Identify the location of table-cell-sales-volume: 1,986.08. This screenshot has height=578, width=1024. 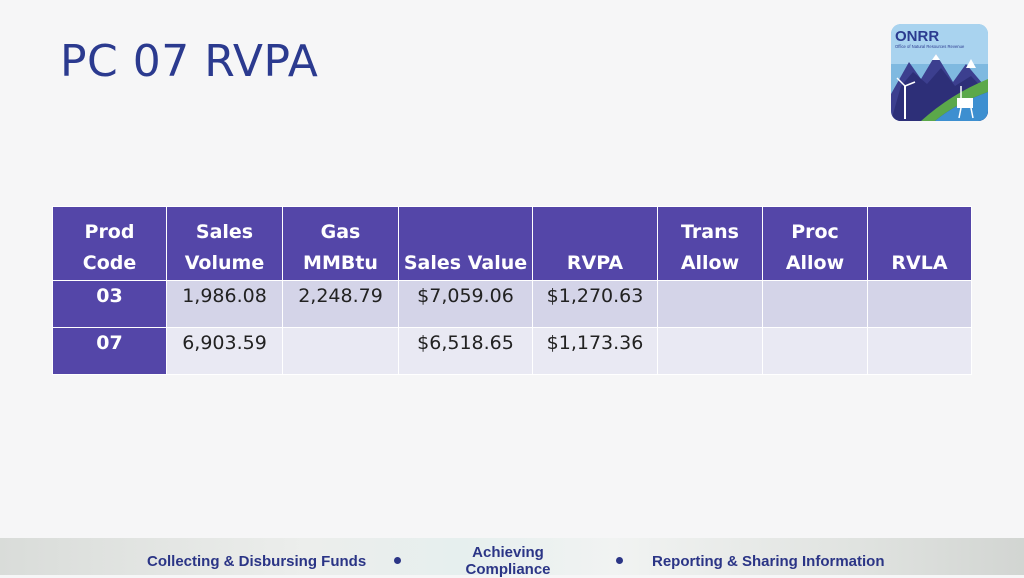
(224, 304).